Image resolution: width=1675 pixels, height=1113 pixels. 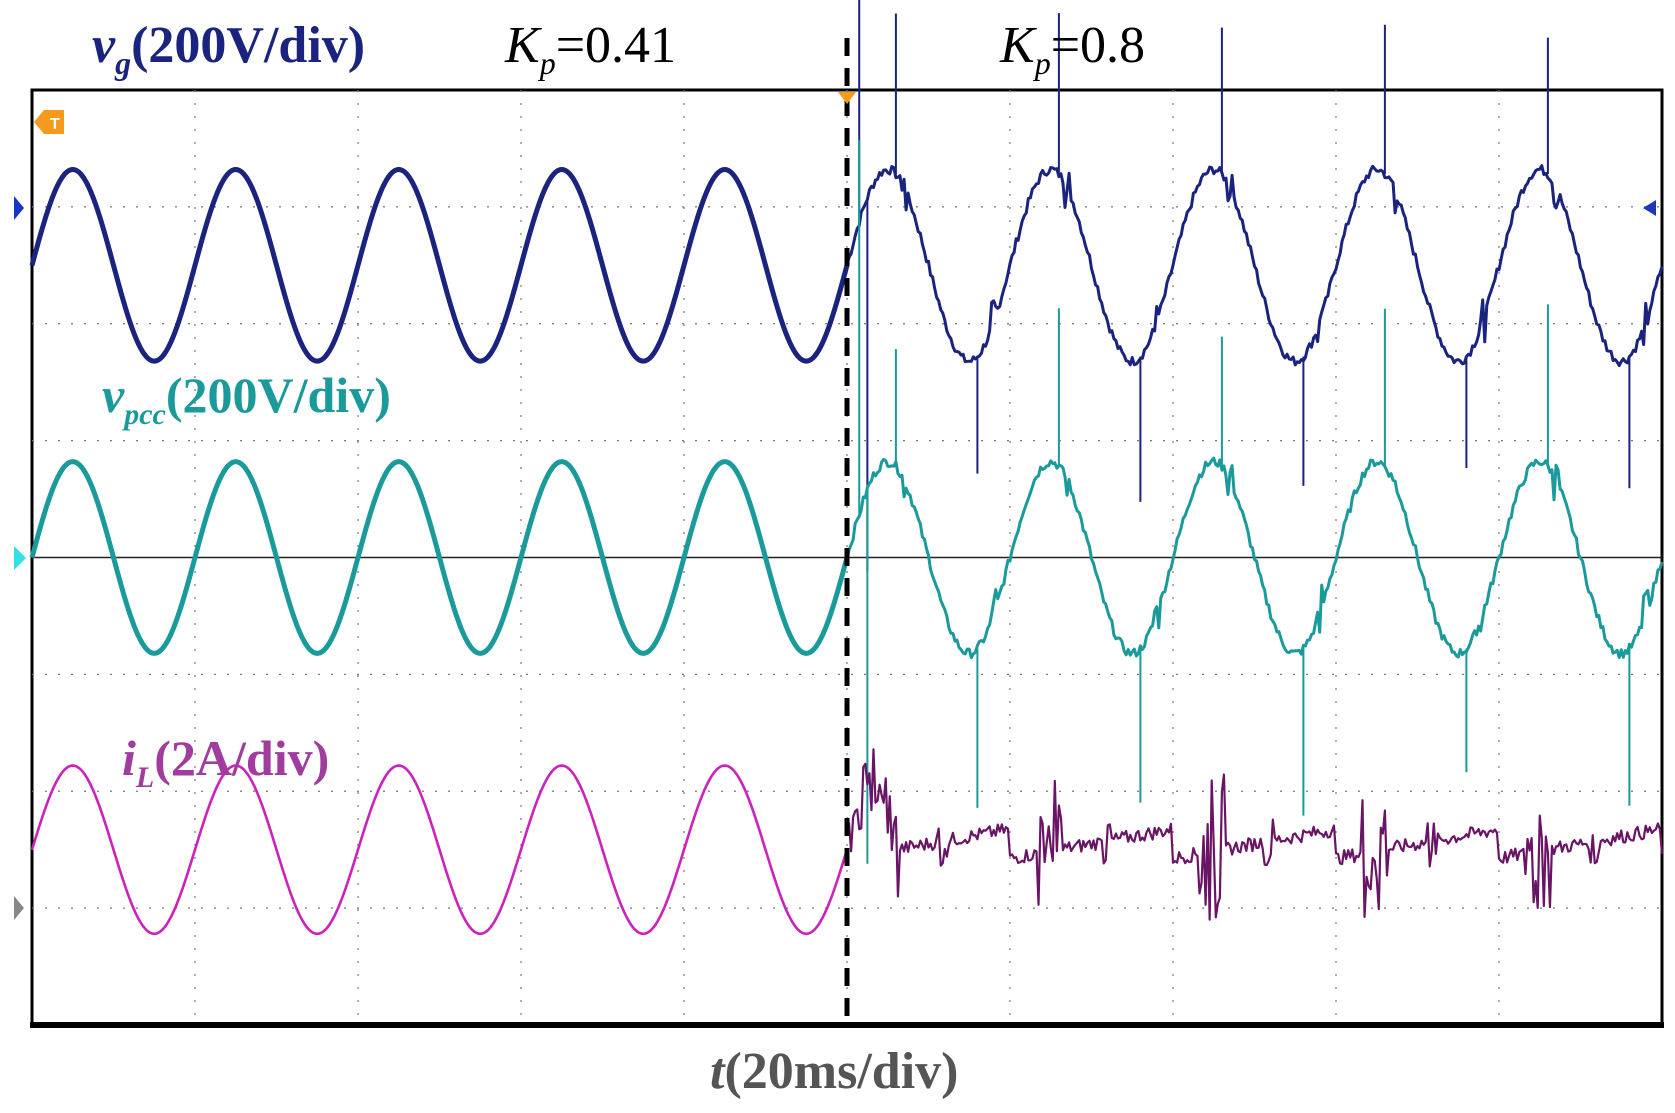 What do you see at coordinates (439, 557) in the screenshot?
I see `trace-vpcc-before` at bounding box center [439, 557].